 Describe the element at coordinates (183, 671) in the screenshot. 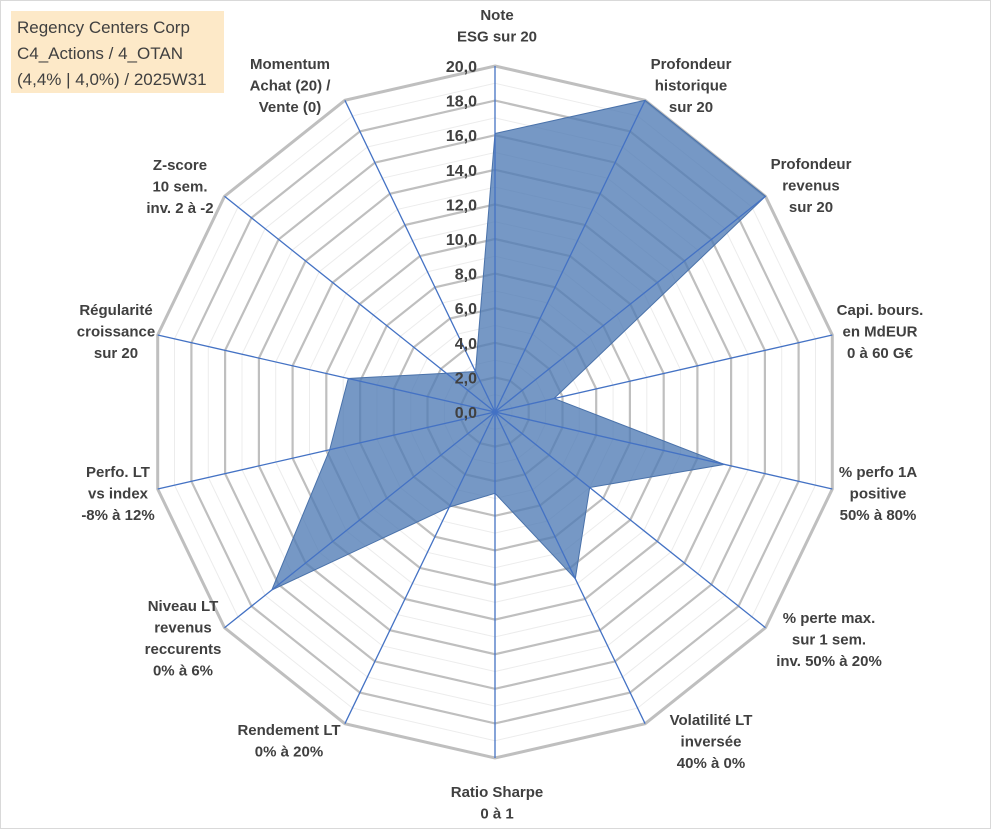

I see `axis-label-line: 0% à 6%` at that location.